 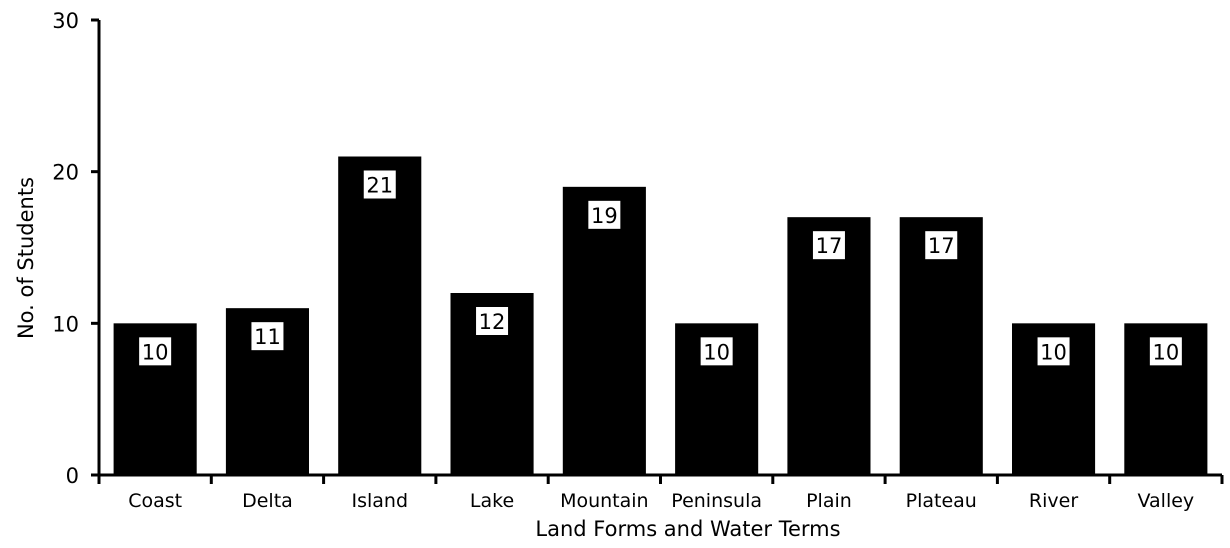 I want to click on x-category-label: Peninsula, so click(x=716, y=501).